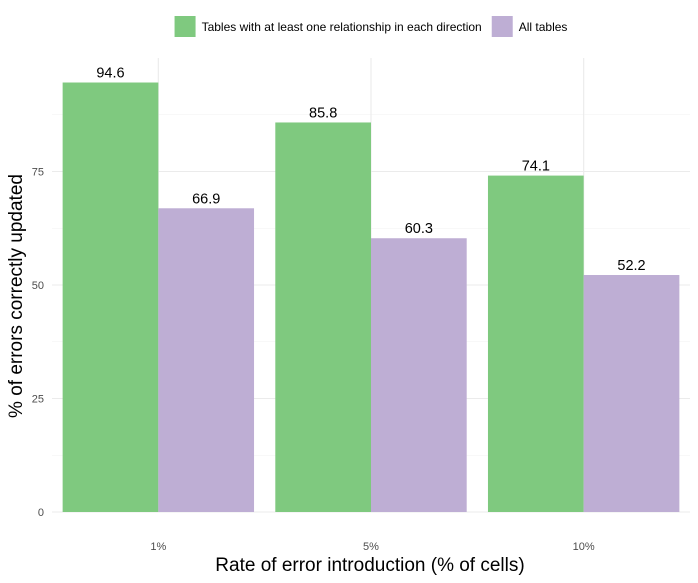 Image resolution: width=698 pixels, height=583 pixels. What do you see at coordinates (631, 393) in the screenshot?
I see `bar-series-2-10pct` at bounding box center [631, 393].